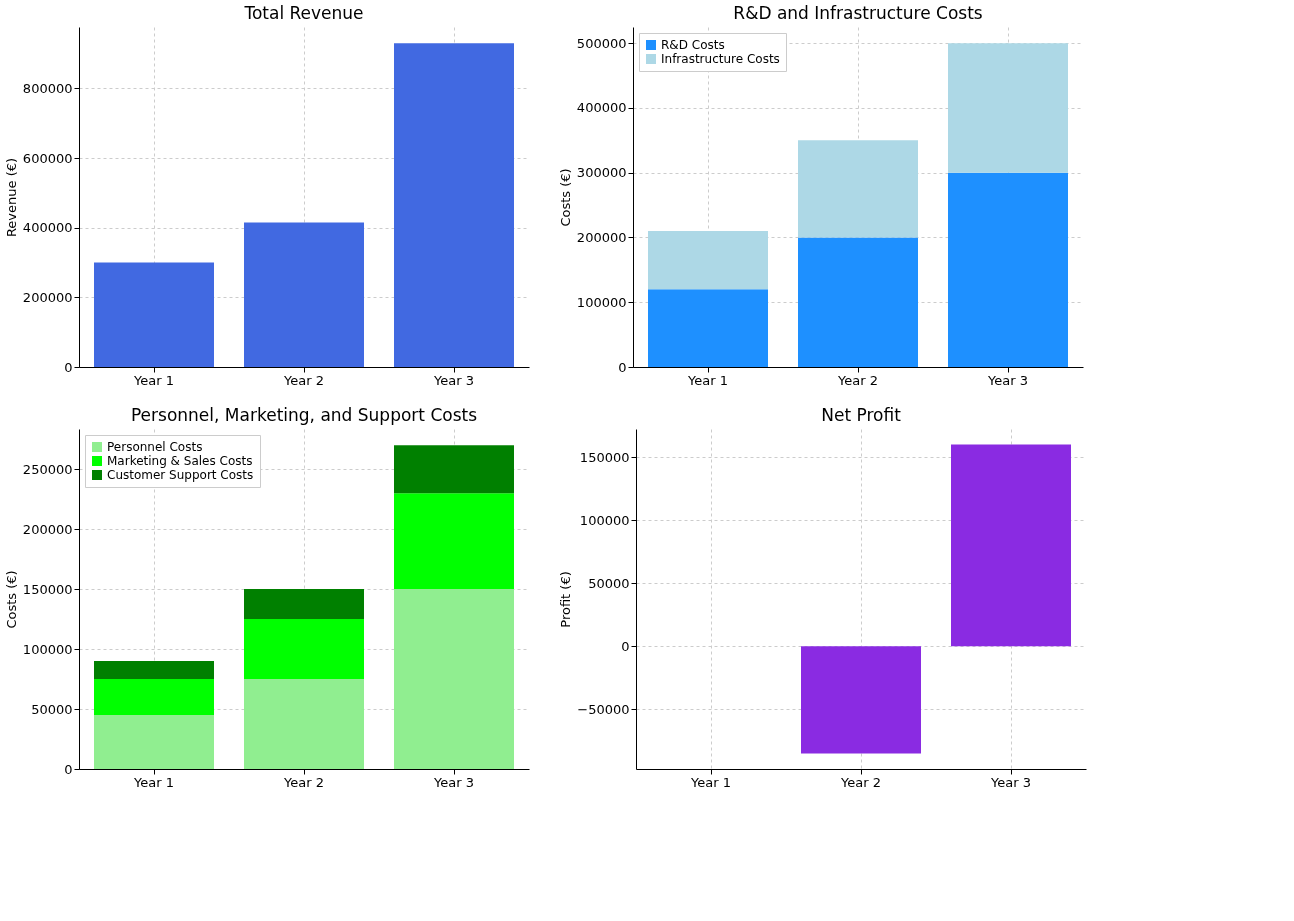  I want to click on y-axis-title: Profit (€), so click(566, 599).